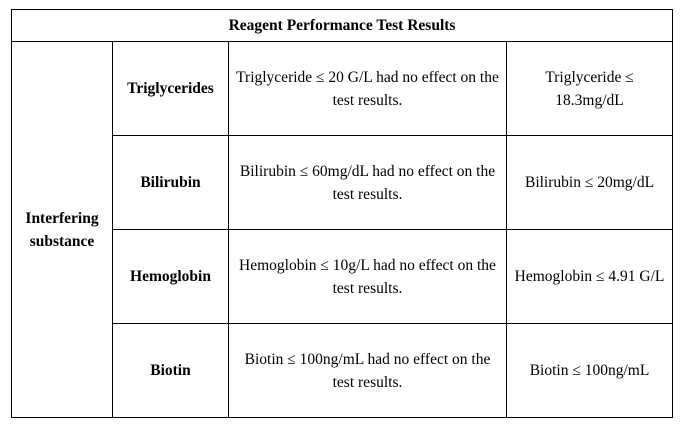 This screenshot has width=682, height=427. I want to click on table-title: Reagent Performance Test Results, so click(342, 25).